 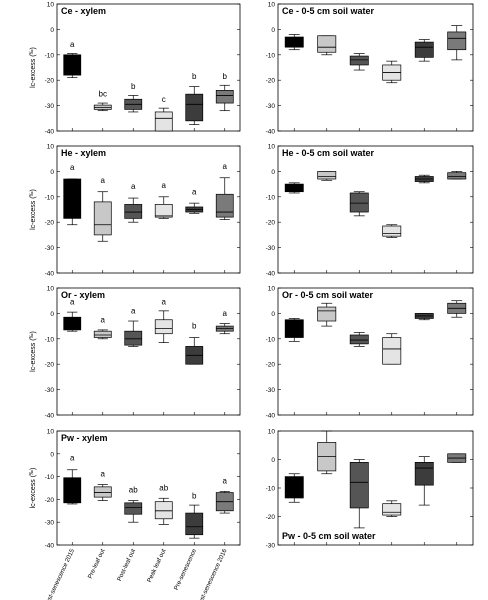 What do you see at coordinates (133, 490) in the screenshot?
I see `significance-letter: ab` at bounding box center [133, 490].